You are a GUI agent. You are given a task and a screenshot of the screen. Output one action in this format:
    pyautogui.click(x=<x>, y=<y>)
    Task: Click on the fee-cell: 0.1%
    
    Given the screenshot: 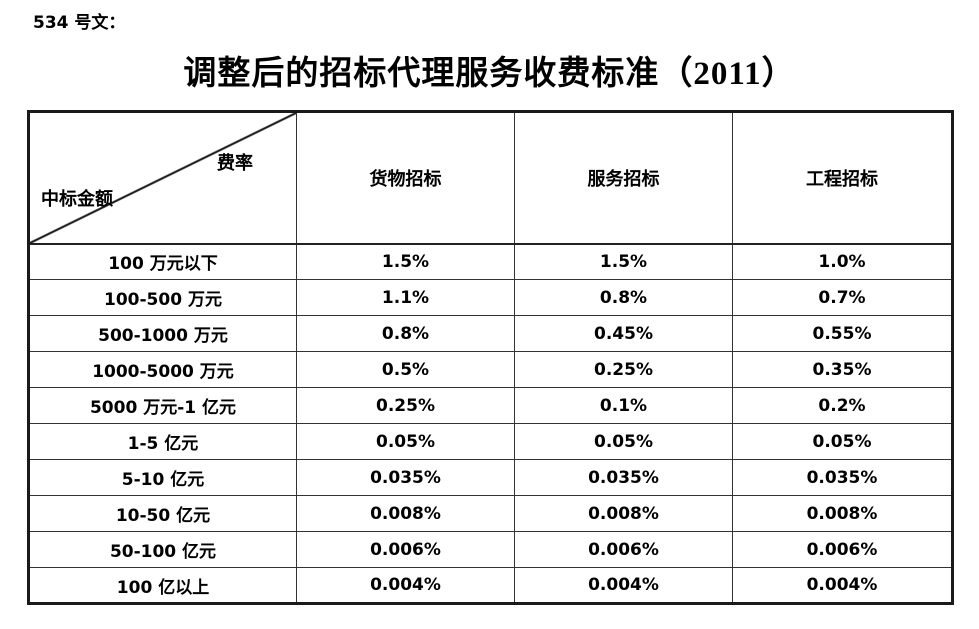 What is the action you would take?
    pyautogui.click(x=623, y=405)
    